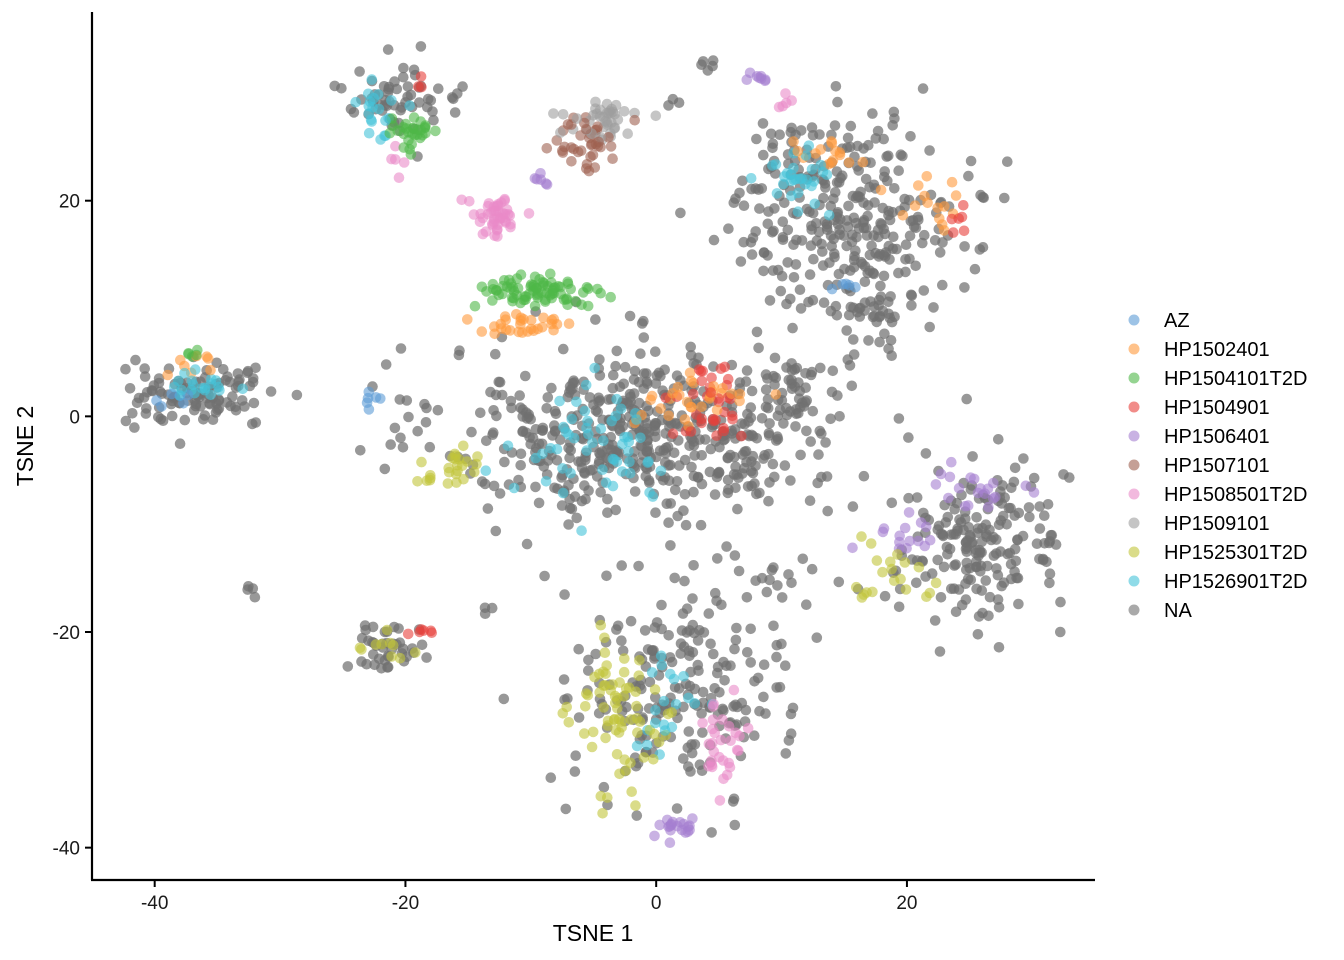 Image resolution: width=1344 pixels, height=960 pixels. Describe the element at coordinates (380, 398) in the screenshot. I see `point-az` at that location.